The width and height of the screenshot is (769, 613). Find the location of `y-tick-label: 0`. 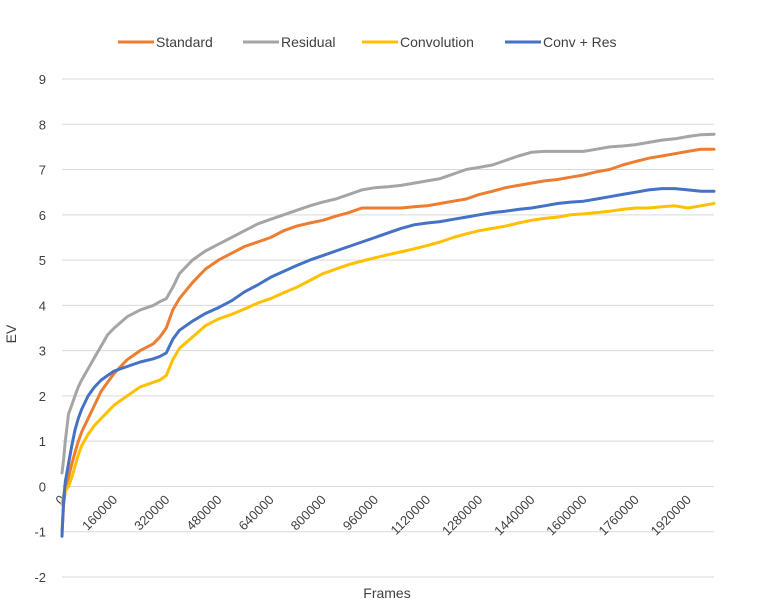

y-tick-label: 0 is located at coordinates (42, 486).